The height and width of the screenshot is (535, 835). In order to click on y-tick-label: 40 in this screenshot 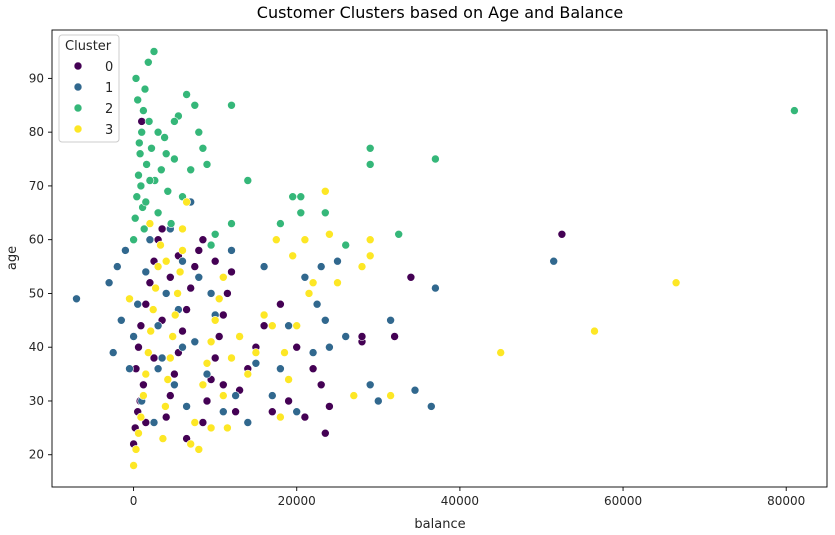, I will do `click(36, 347)`.